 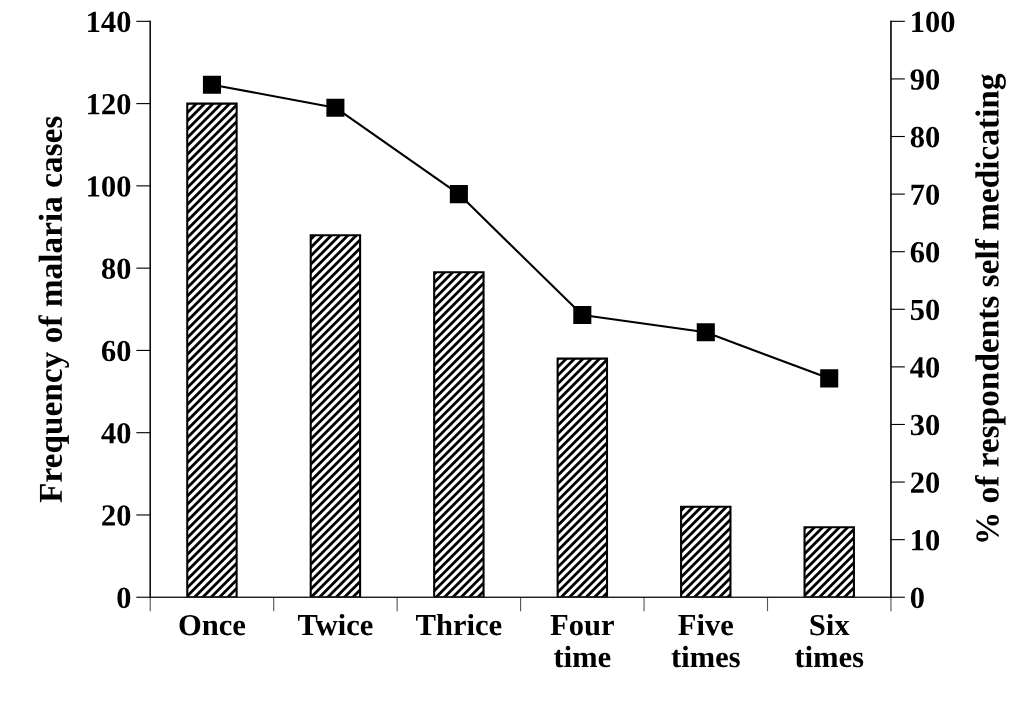 What do you see at coordinates (109, 186) in the screenshot?
I see `y-tick-label: 100` at bounding box center [109, 186].